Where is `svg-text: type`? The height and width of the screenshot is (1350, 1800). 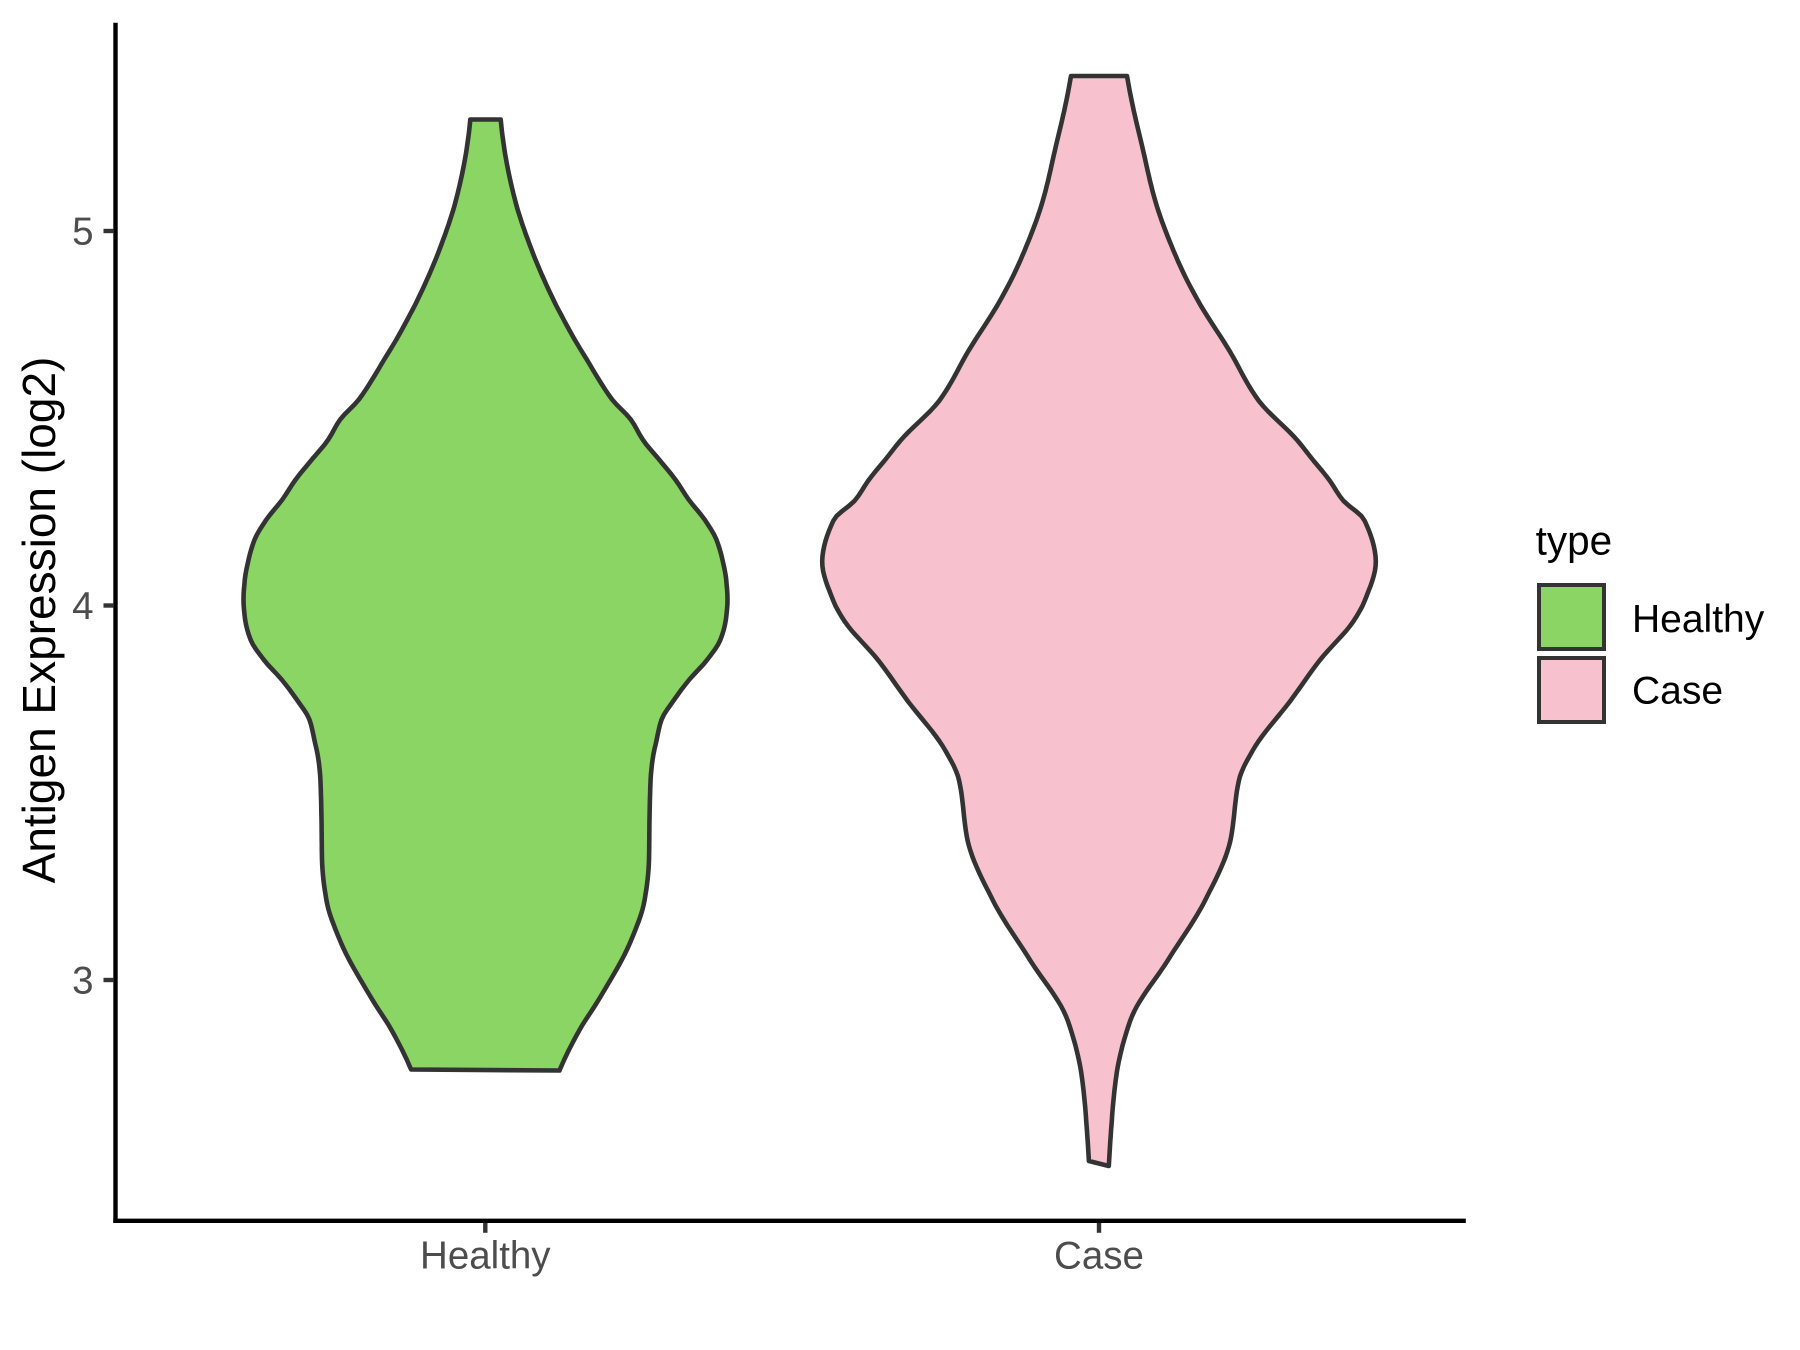
svg-text: type is located at coordinates (1574, 540).